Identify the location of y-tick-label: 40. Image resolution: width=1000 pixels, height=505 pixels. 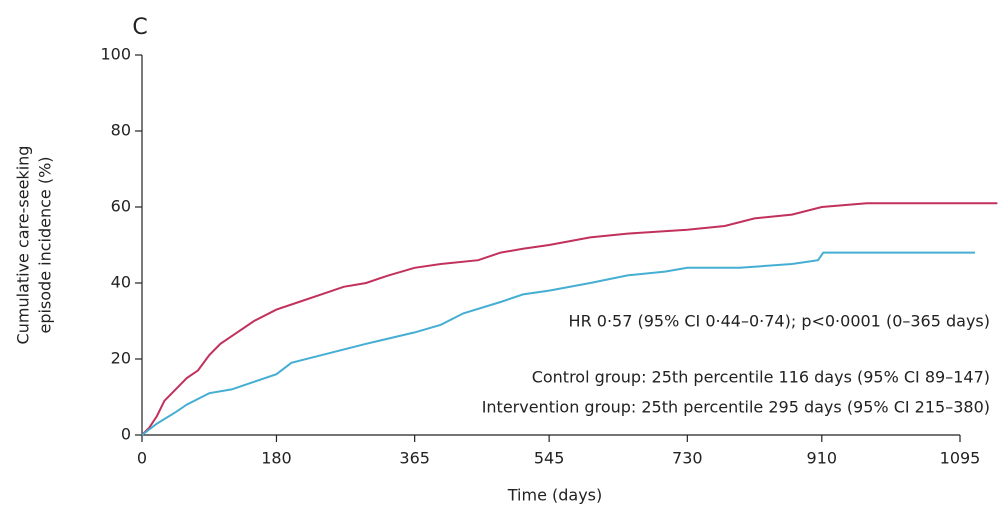
(121, 282).